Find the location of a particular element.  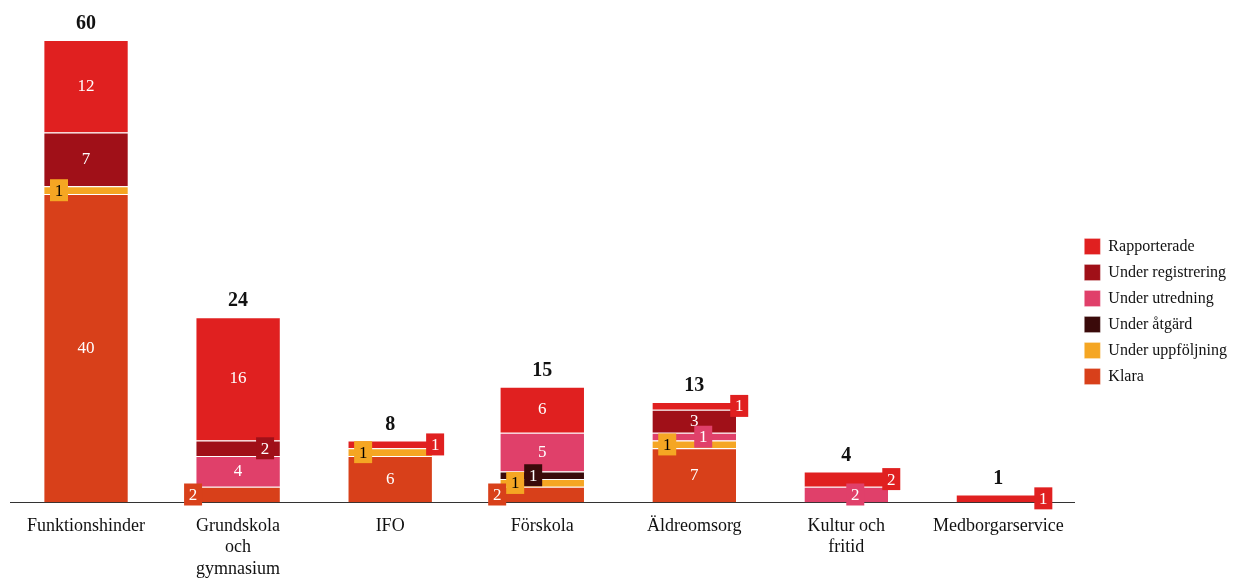

x-tick-label: Grundskola och gymnasium is located at coordinates (238, 546).